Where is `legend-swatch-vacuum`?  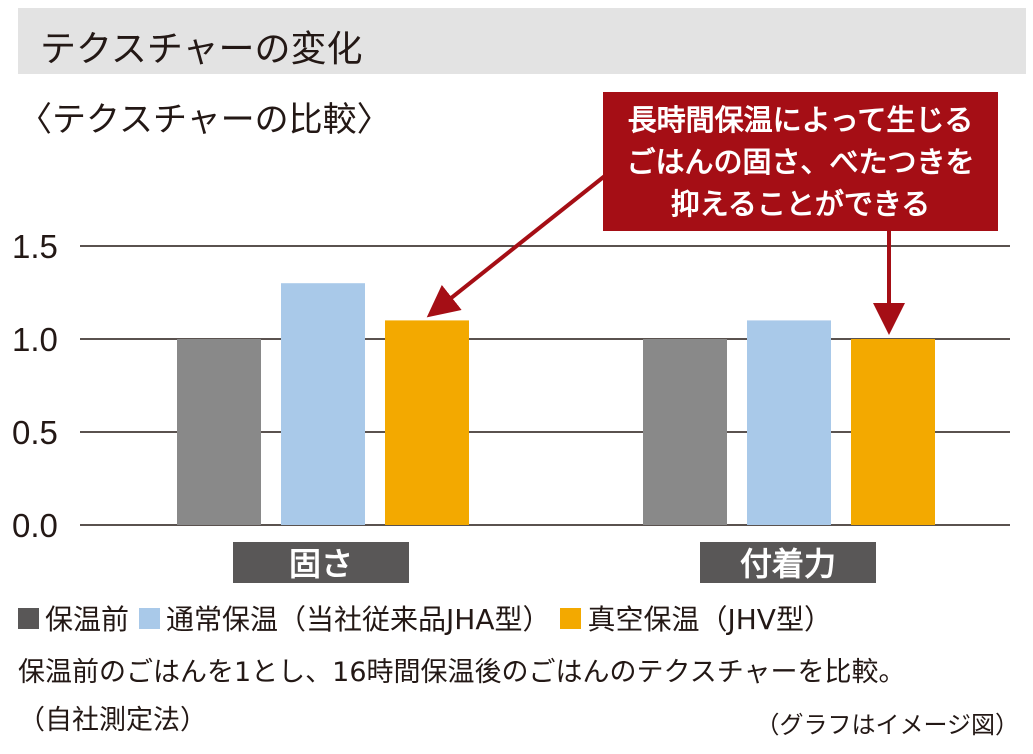 legend-swatch-vacuum is located at coordinates (571, 618).